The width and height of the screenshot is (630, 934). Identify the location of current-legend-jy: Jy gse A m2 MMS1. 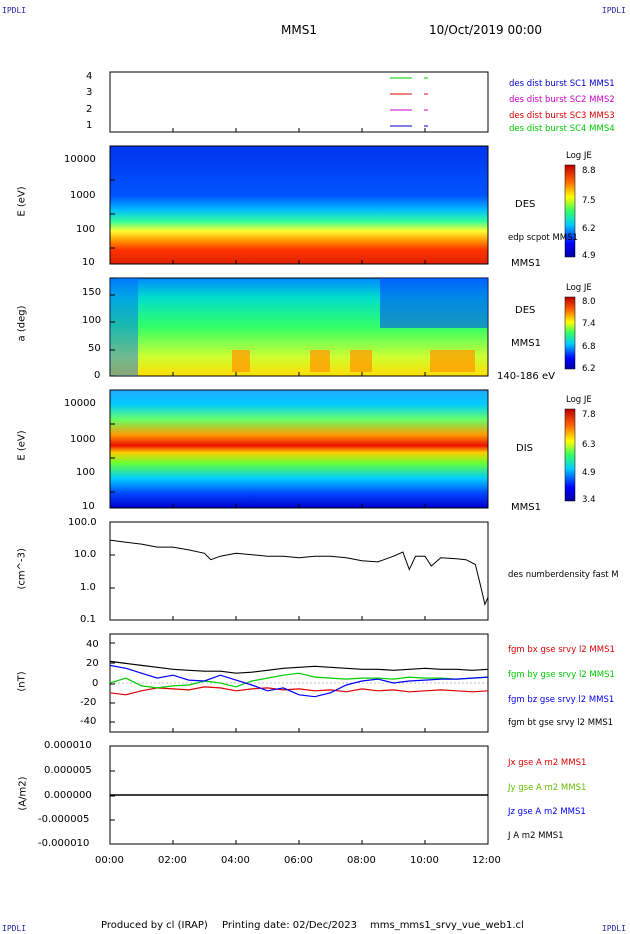
(547, 788).